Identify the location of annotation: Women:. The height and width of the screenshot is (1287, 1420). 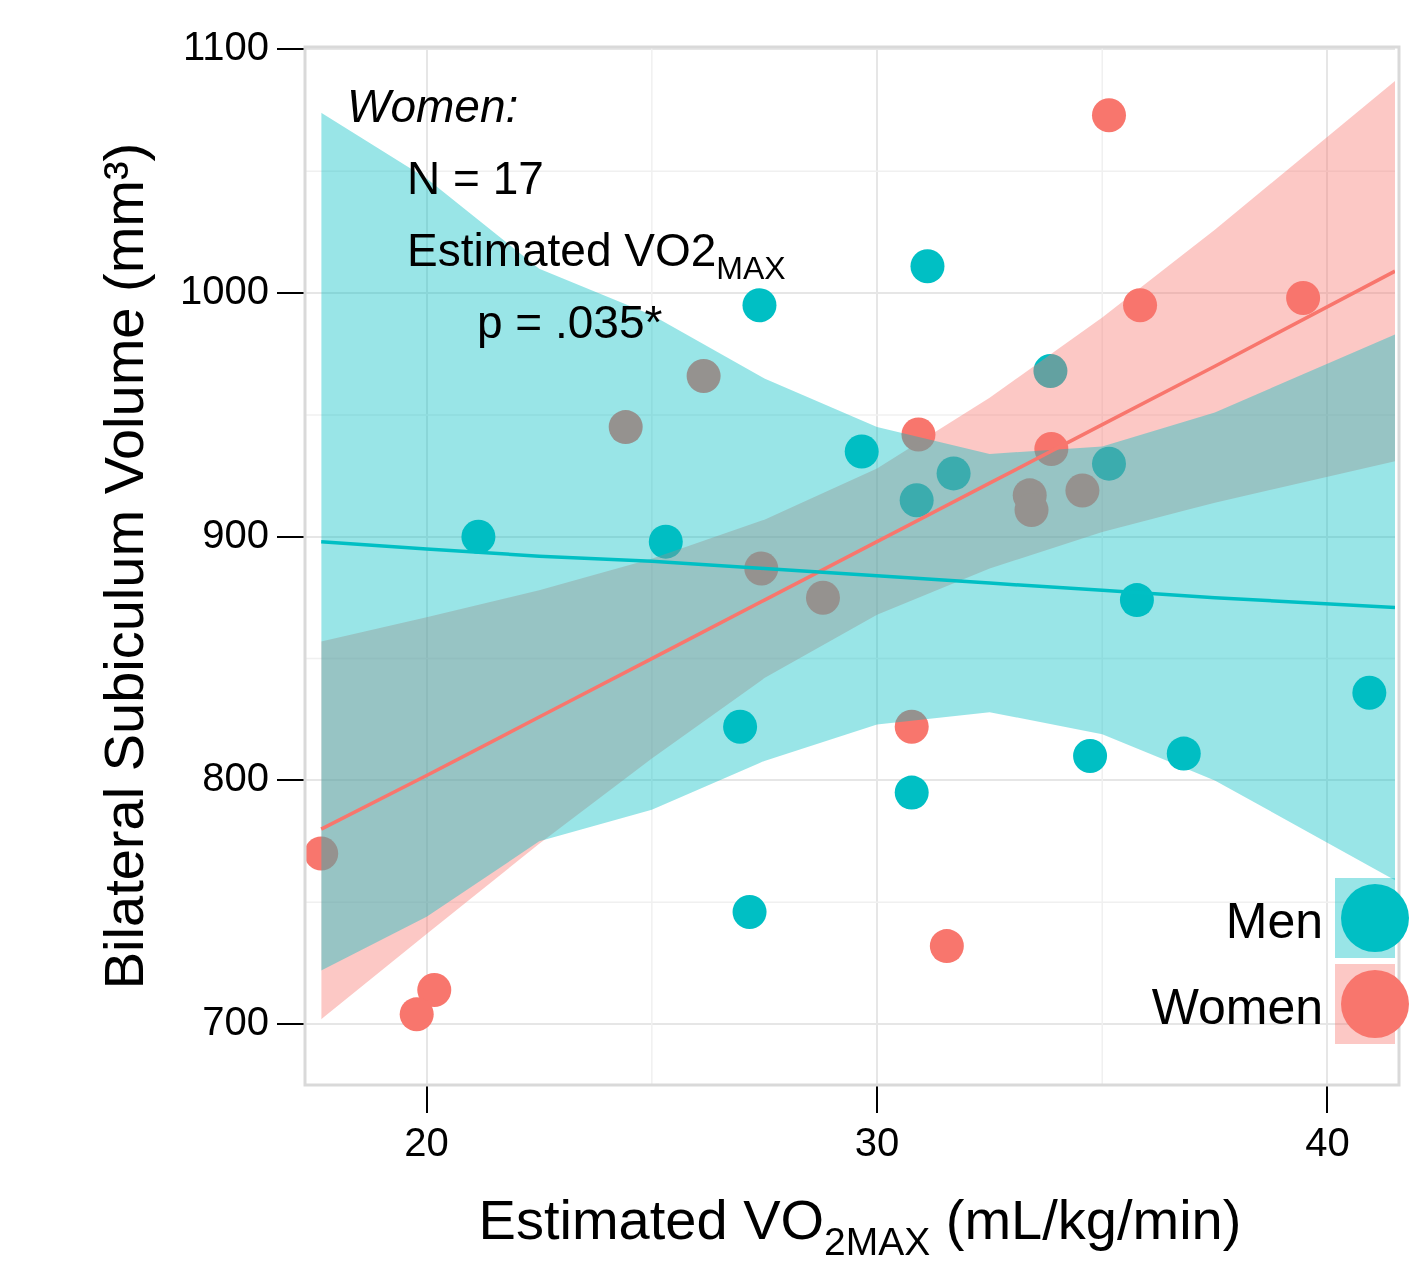
(433, 106).